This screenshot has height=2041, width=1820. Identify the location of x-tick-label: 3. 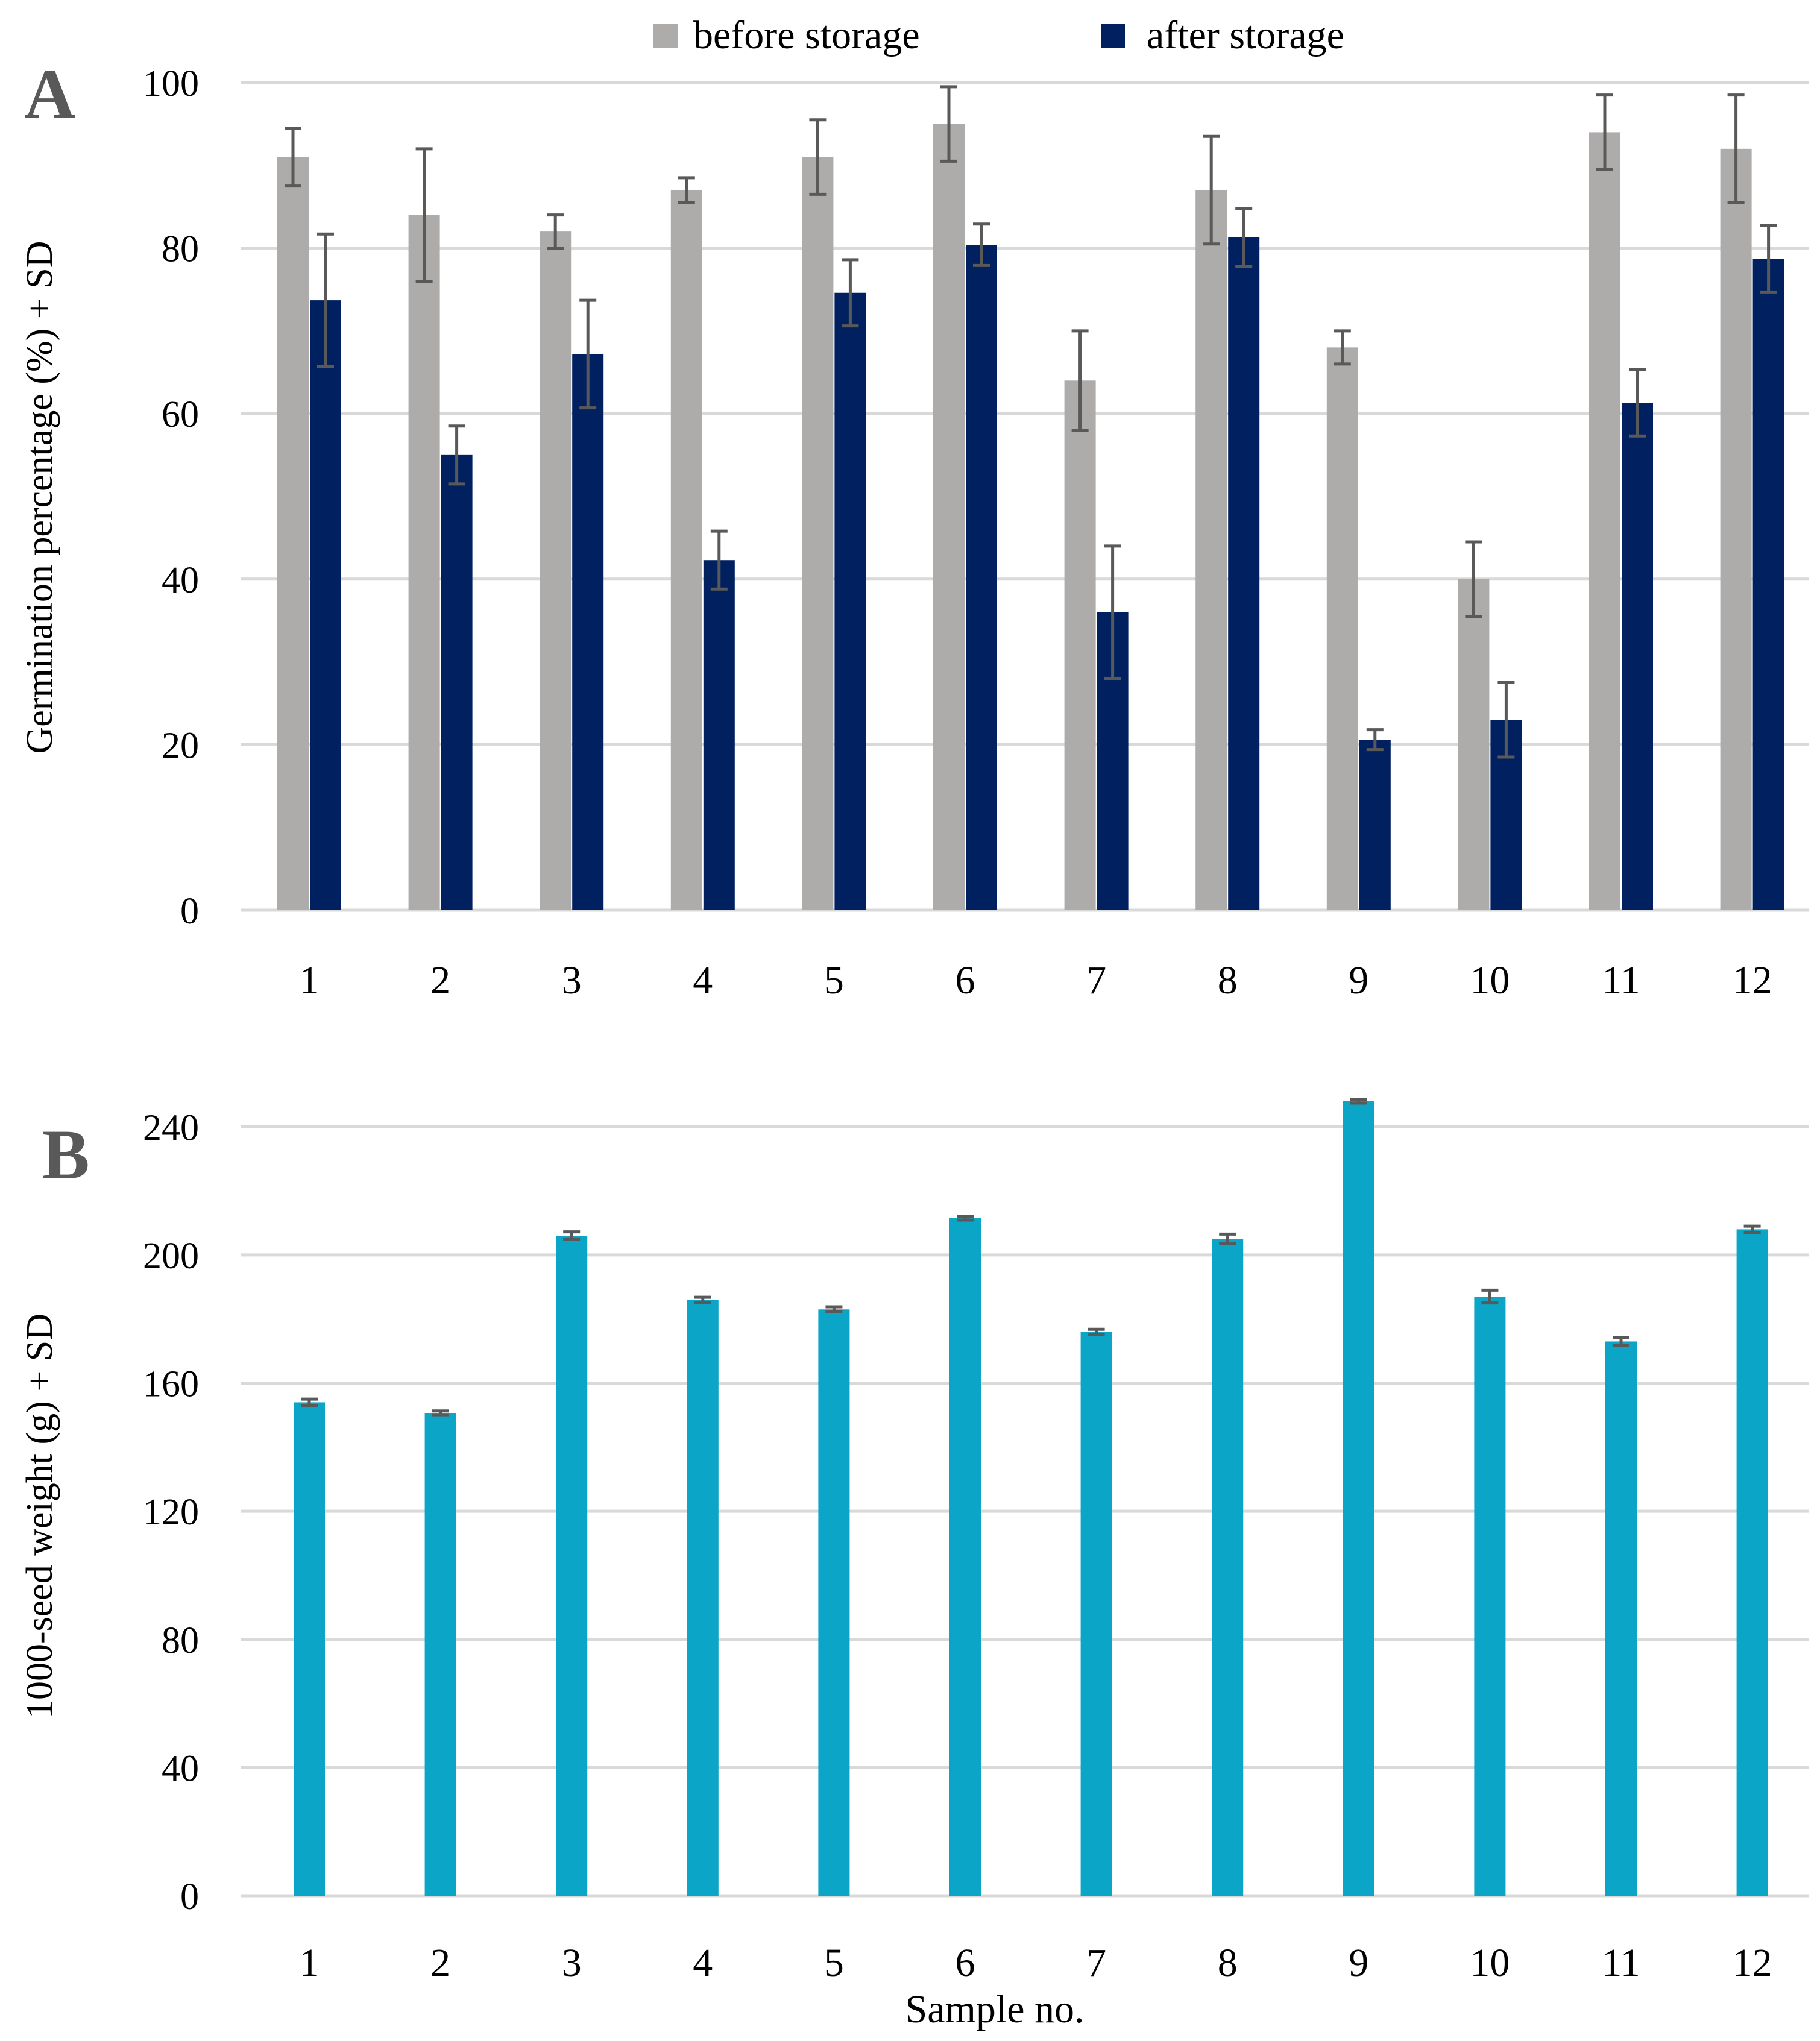
(572, 980).